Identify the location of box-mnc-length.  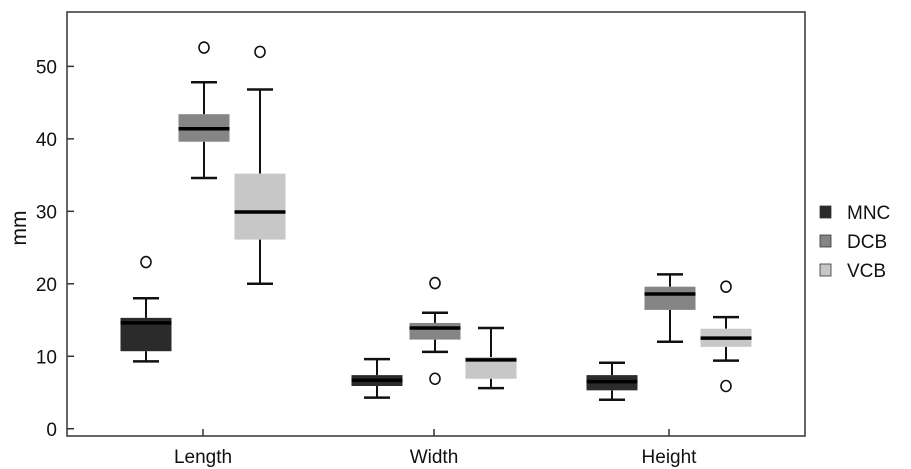
(146, 309).